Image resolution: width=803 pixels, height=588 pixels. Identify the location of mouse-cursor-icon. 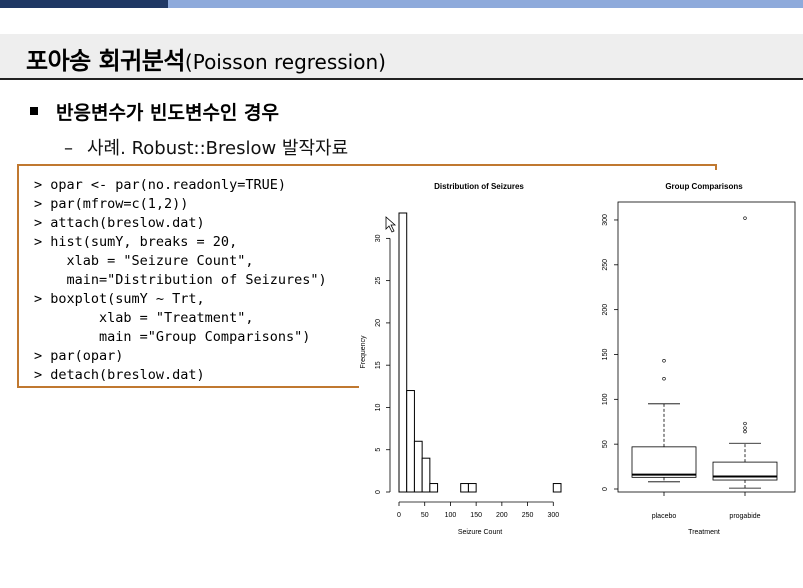
(391, 224).